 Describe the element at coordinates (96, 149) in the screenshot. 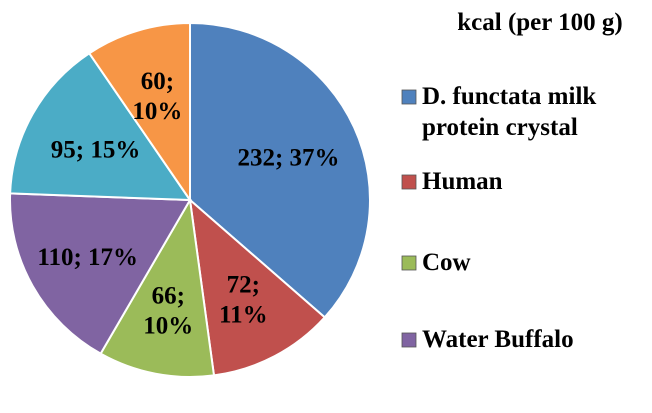

I see `pie-slice-label: 95; 15%` at that location.